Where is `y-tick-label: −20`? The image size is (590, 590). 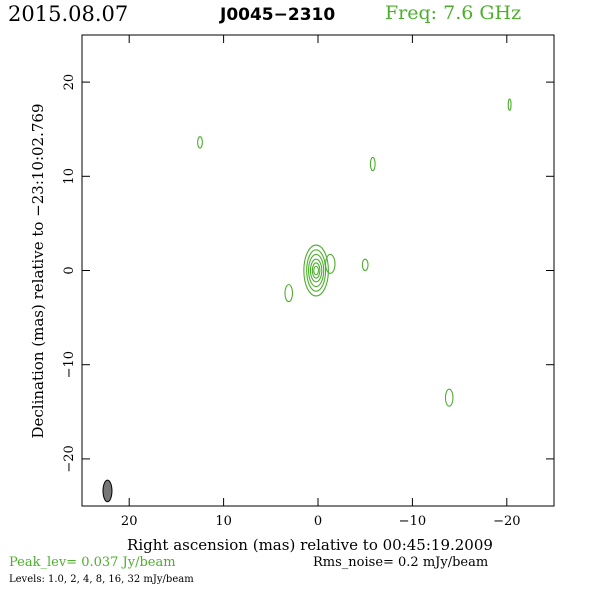
y-tick-label: −20 is located at coordinates (69, 458).